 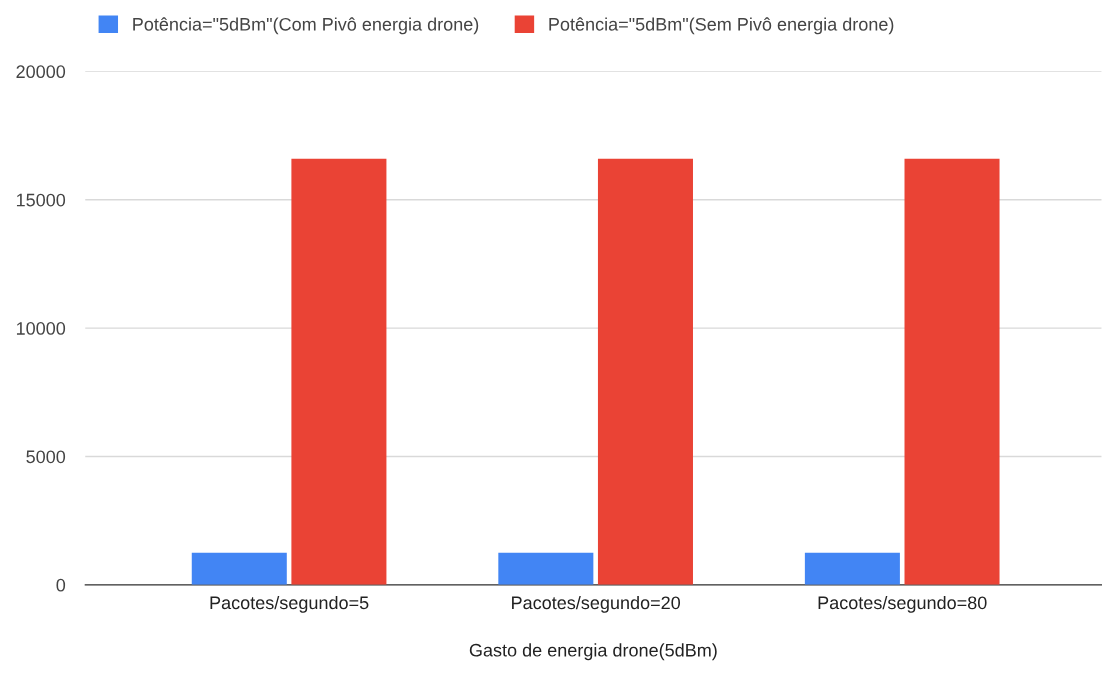 What do you see at coordinates (596, 604) in the screenshot?
I see `x-tick-label: Pacotes/segundo=20` at bounding box center [596, 604].